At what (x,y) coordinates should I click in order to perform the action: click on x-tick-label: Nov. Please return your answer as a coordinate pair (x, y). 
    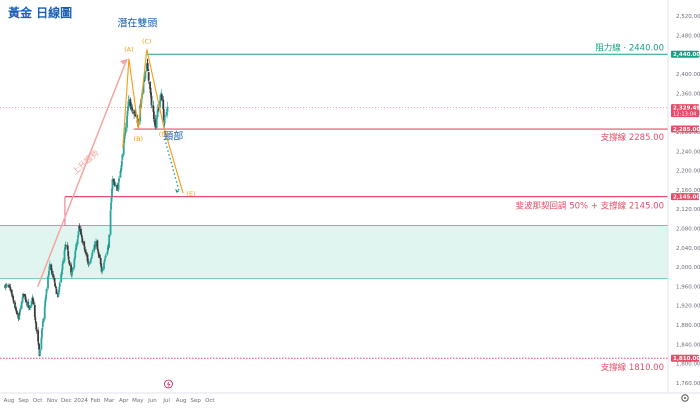
    Looking at the image, I should click on (52, 401).